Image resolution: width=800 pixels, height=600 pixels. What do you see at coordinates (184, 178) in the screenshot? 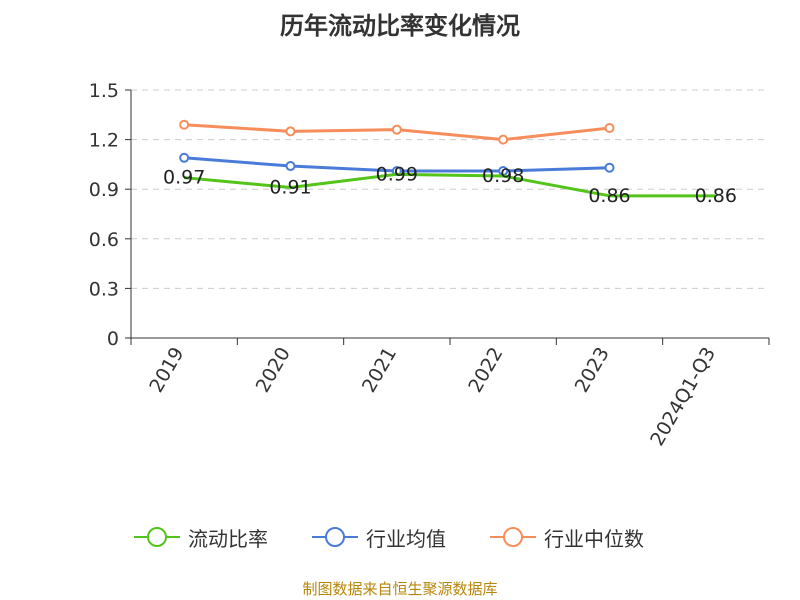
I see `data-label: 0.97` at bounding box center [184, 178].